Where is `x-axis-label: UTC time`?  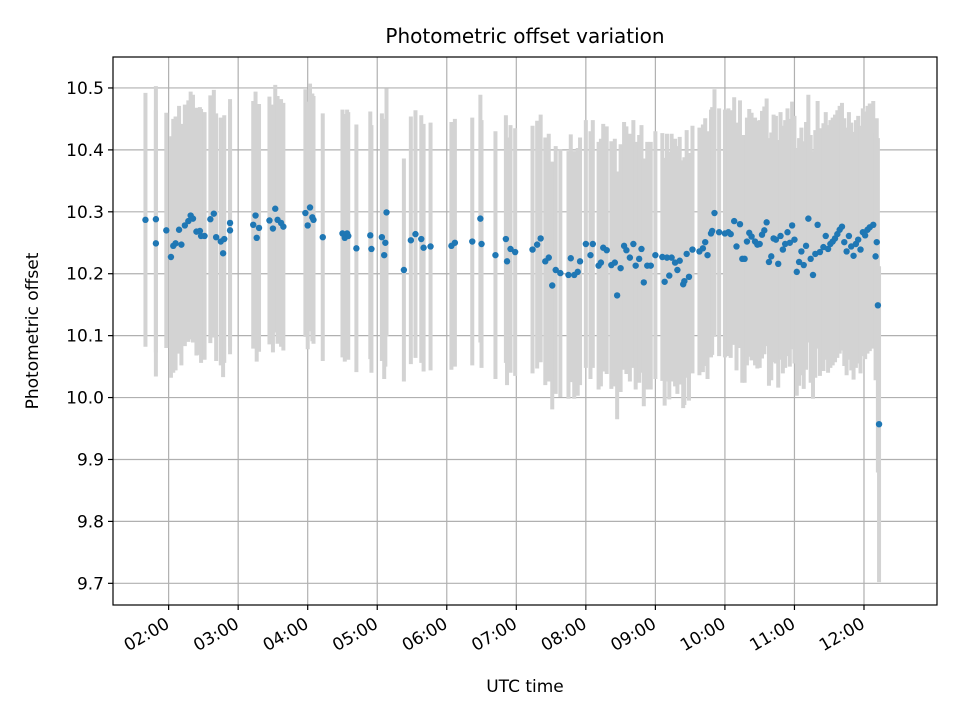
x-axis-label: UTC time is located at coordinates (525, 687).